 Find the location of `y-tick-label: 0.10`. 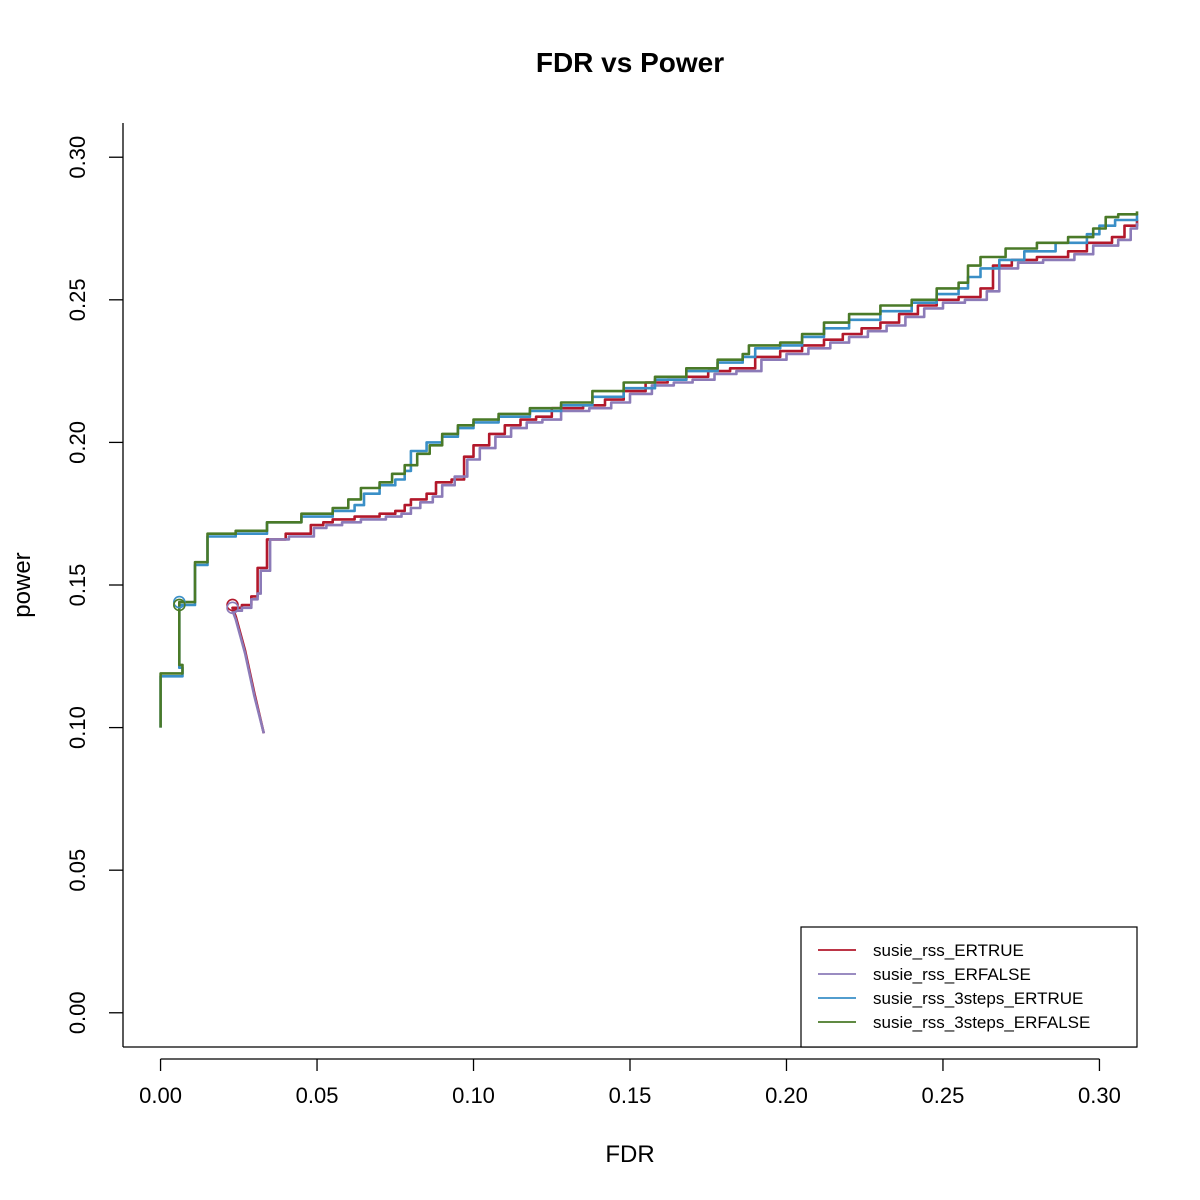

y-tick-label: 0.10 is located at coordinates (77, 727).